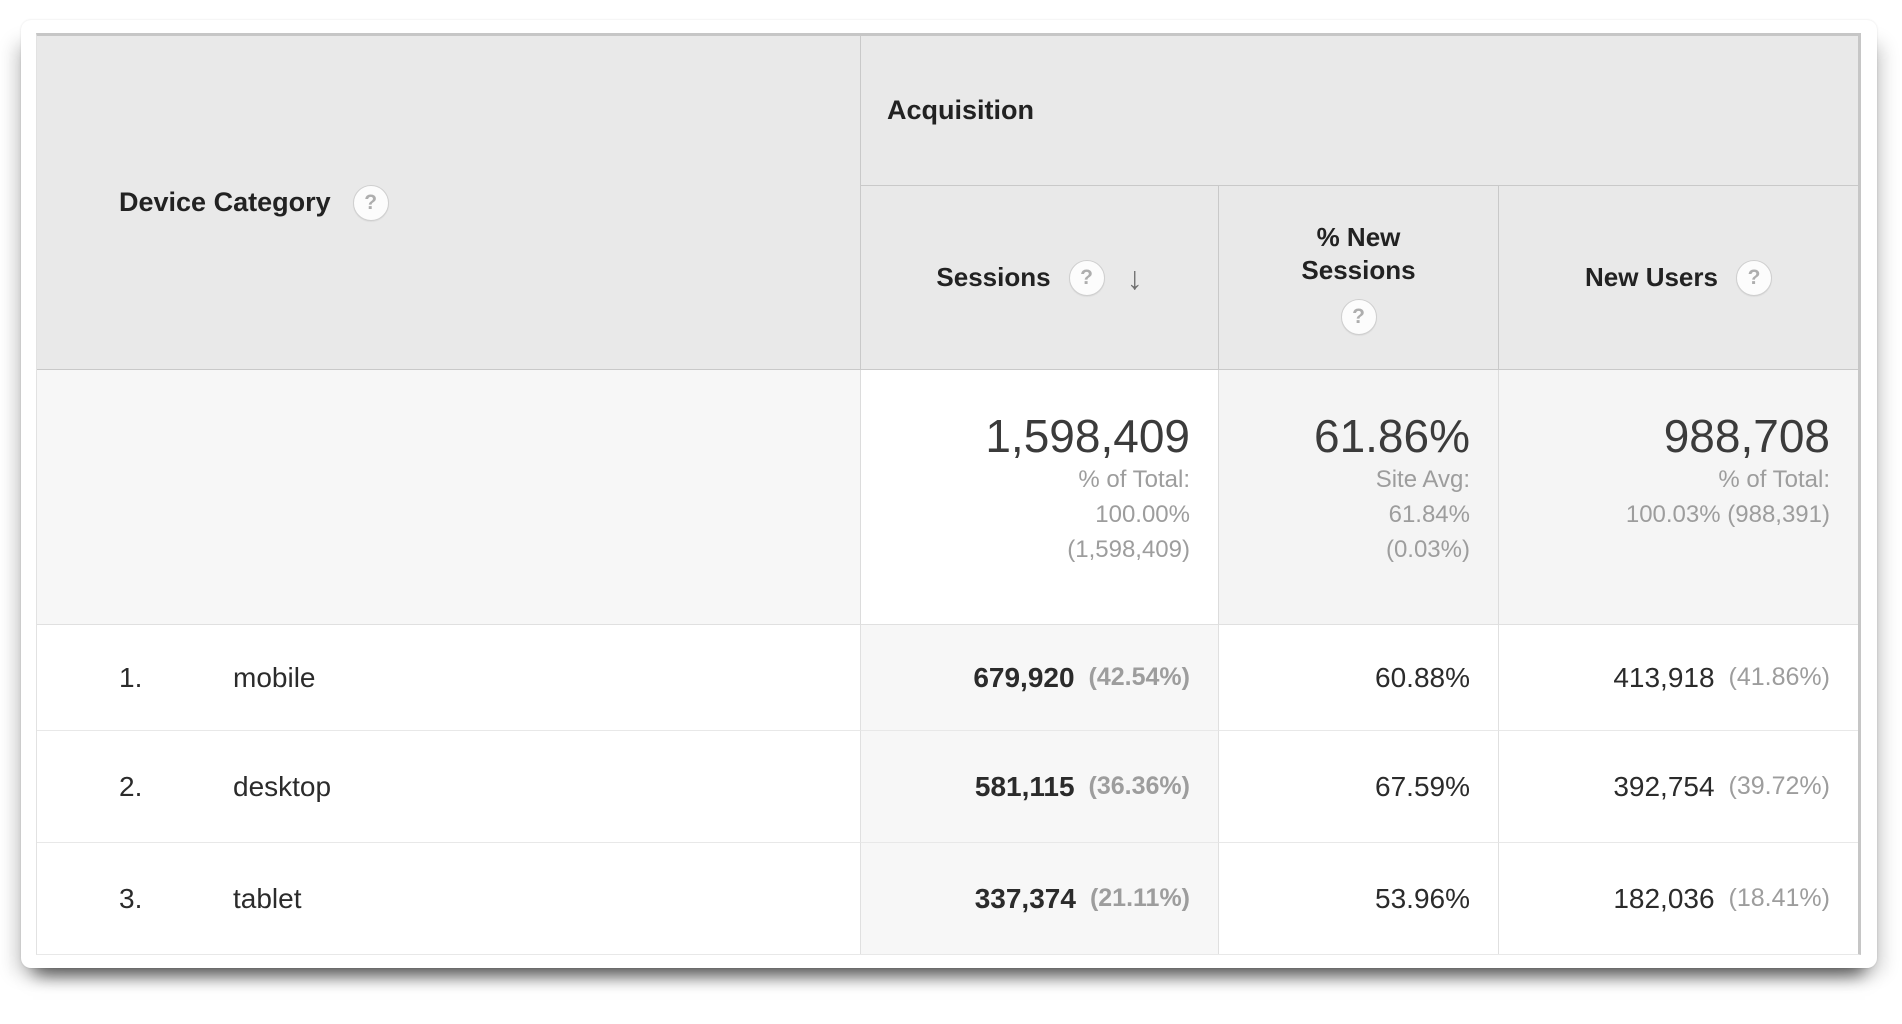 This screenshot has width=1902, height=1024. Describe the element at coordinates (449, 678) in the screenshot. I see `table-row-dimension: 1. mobile` at that location.